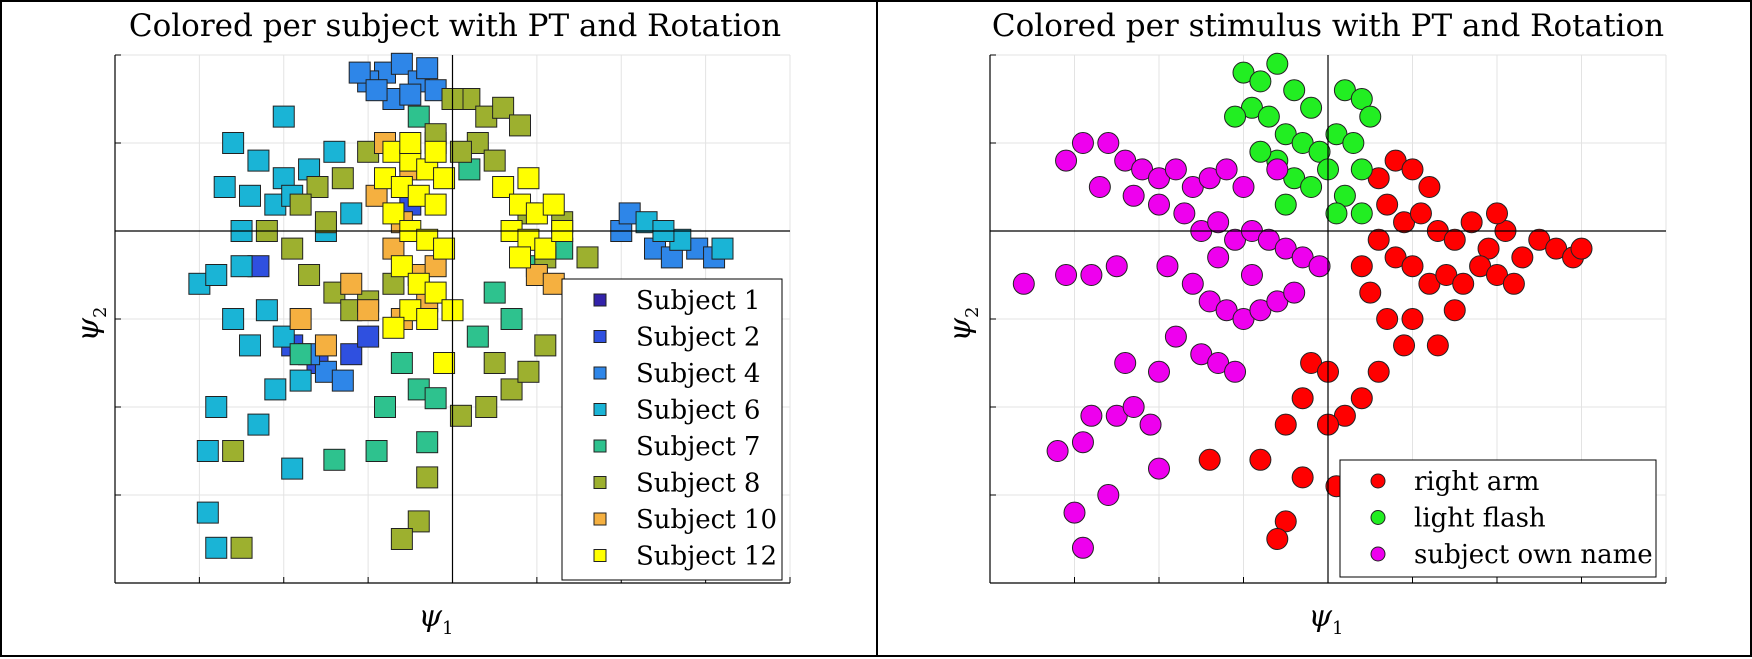  What do you see at coordinates (1480, 519) in the screenshot?
I see `right-legend-label: light flash` at bounding box center [1480, 519].